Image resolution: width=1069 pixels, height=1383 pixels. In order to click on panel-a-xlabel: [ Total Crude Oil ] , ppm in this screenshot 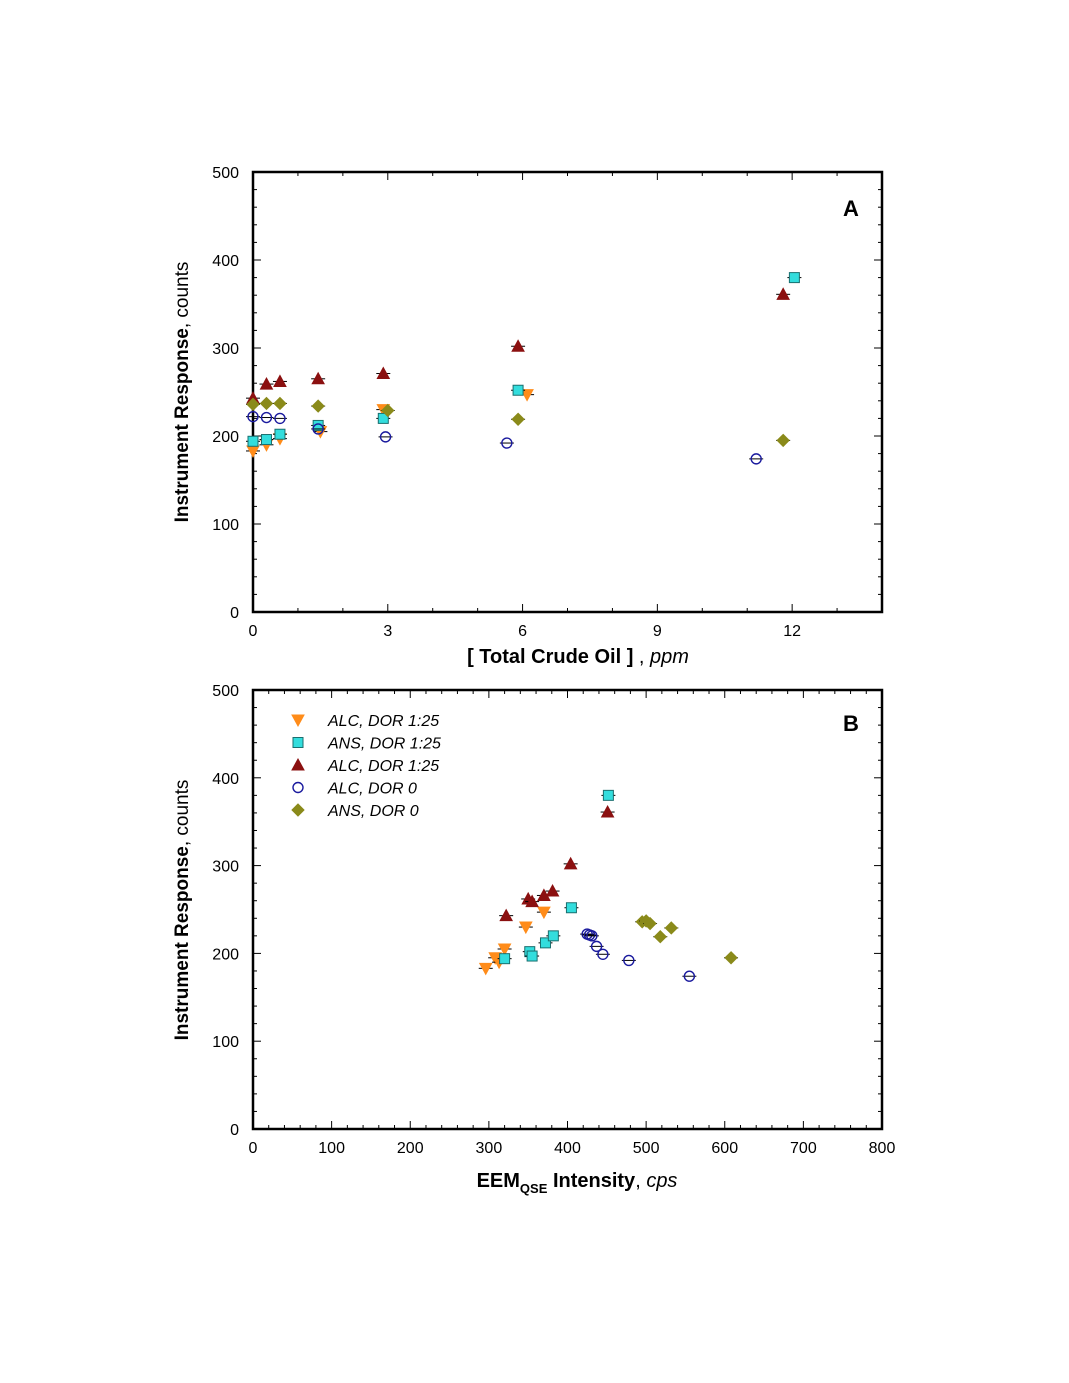, I will do `click(578, 657)`.